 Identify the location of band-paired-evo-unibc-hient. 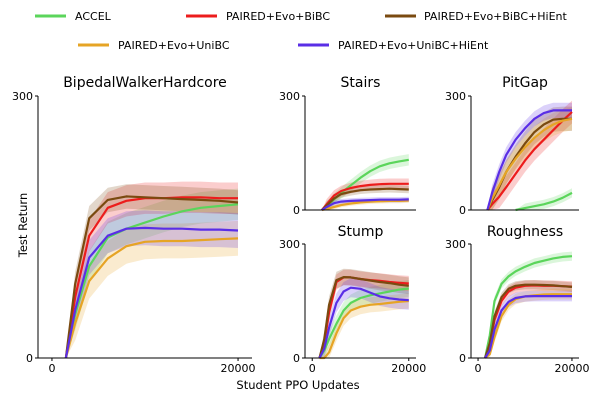
(152, 284).